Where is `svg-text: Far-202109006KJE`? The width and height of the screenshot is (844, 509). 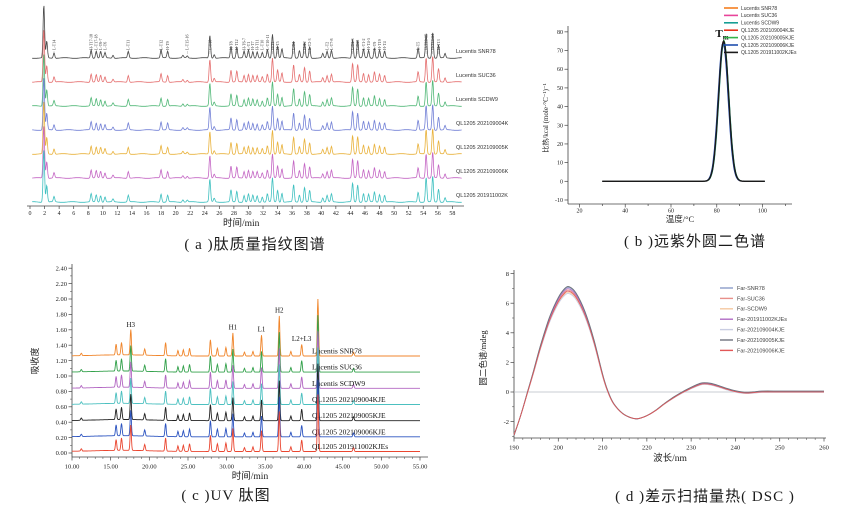
svg-text: Far-202109006KJE is located at coordinates (761, 351).